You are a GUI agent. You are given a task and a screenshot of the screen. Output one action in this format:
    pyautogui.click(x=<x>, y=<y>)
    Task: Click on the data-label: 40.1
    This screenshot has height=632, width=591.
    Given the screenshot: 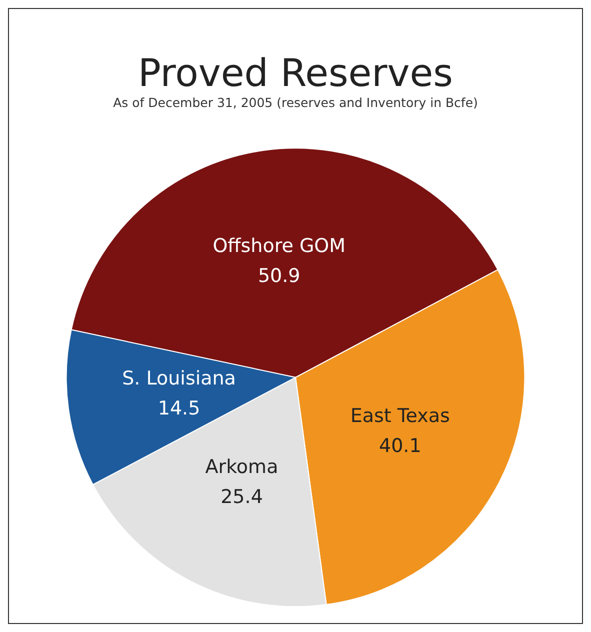 What is the action you would take?
    pyautogui.click(x=400, y=446)
    